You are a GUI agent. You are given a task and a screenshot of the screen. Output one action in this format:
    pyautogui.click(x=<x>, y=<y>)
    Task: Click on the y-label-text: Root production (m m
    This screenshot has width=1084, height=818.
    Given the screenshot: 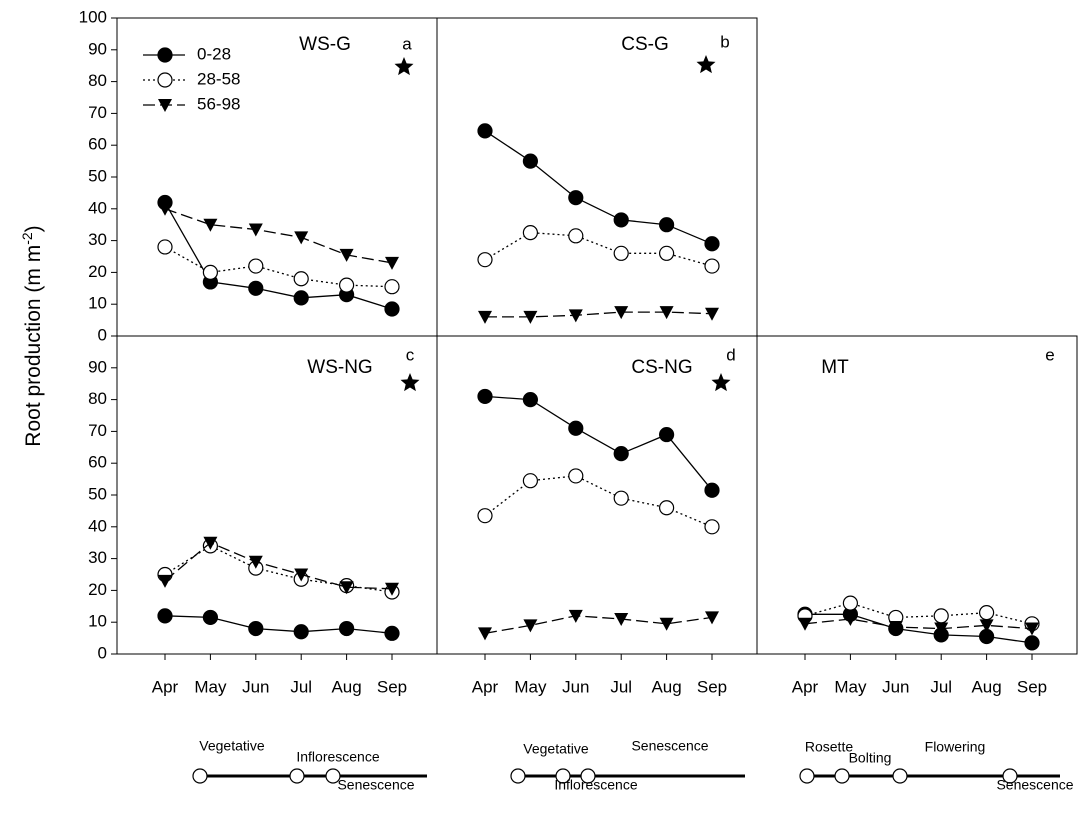 What is the action you would take?
    pyautogui.click(x=33, y=346)
    